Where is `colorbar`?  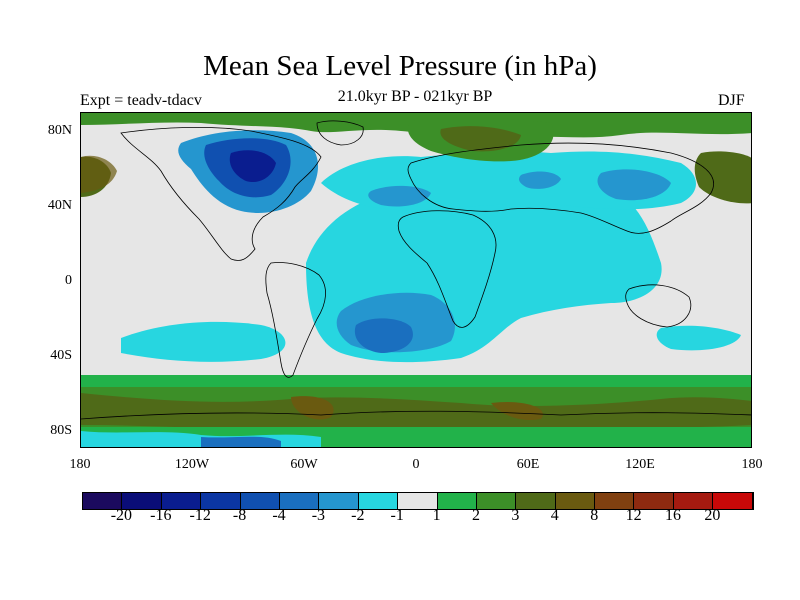 colorbar is located at coordinates (418, 501).